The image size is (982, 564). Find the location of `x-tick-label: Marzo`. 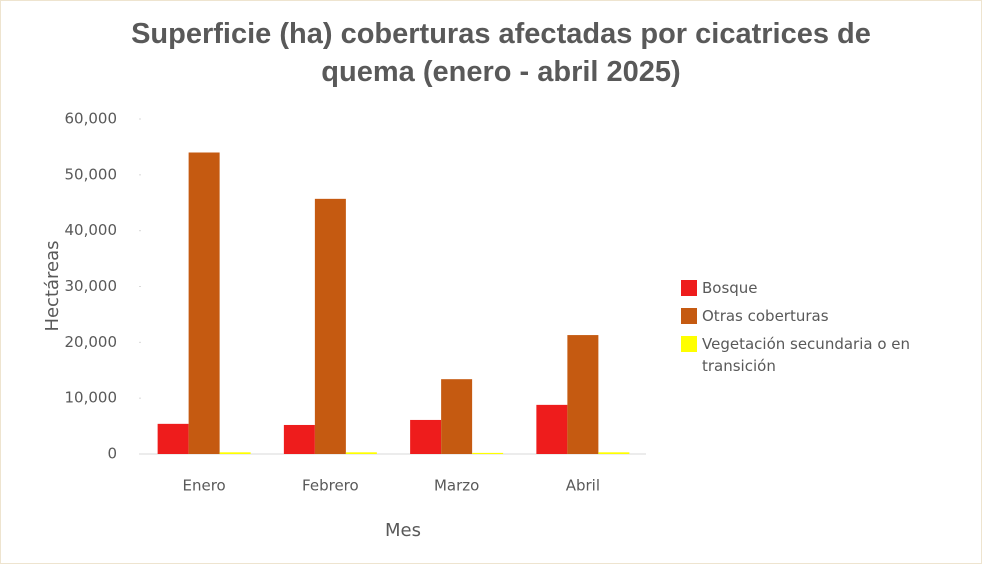

x-tick-label: Marzo is located at coordinates (456, 486).